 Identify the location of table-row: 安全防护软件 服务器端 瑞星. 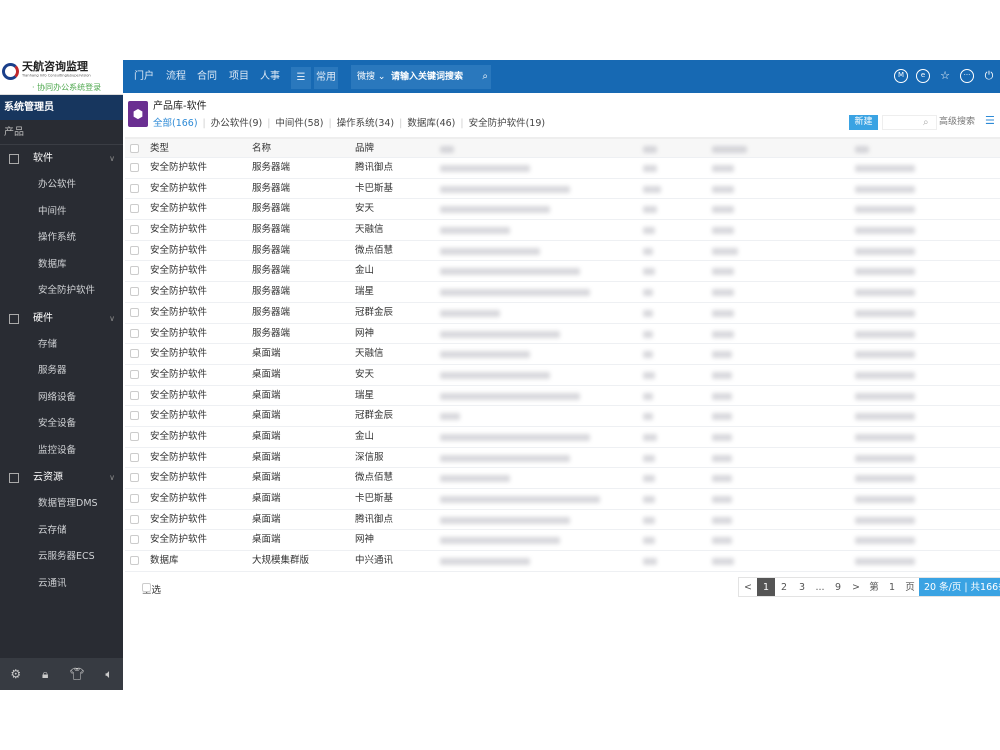
(562, 292).